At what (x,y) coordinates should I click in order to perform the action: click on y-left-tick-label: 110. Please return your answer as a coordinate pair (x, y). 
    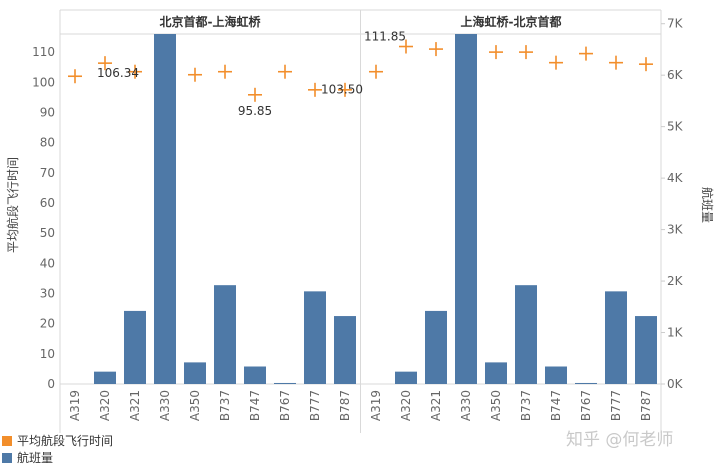
    Looking at the image, I should click on (43, 52).